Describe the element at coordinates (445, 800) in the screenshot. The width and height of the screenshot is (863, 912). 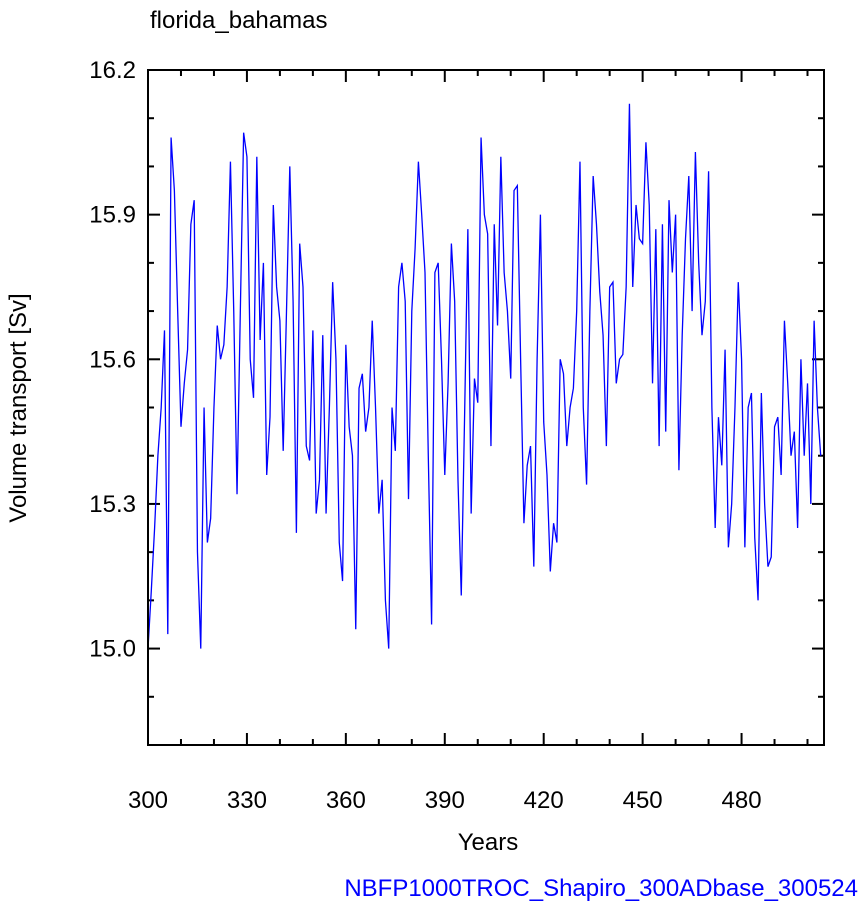
I see `x-tick-label: 390` at that location.